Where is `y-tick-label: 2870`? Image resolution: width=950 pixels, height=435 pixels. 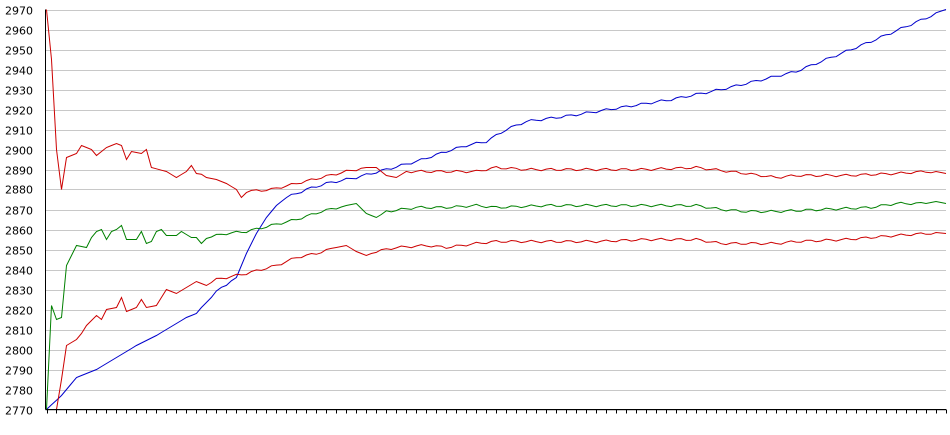 y-tick-label: 2870 is located at coordinates (19, 211).